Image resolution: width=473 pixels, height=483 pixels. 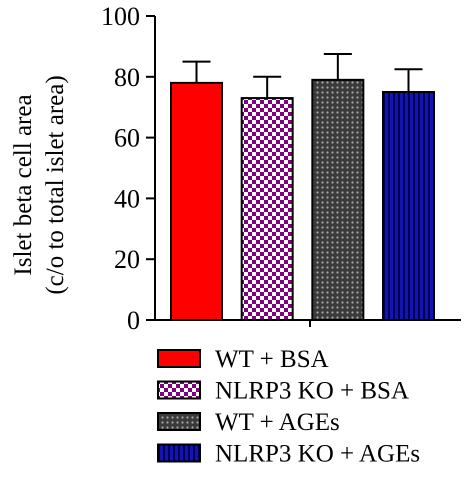 What do you see at coordinates (120, 16) in the screenshot?
I see `y-tick-label: 100` at bounding box center [120, 16].